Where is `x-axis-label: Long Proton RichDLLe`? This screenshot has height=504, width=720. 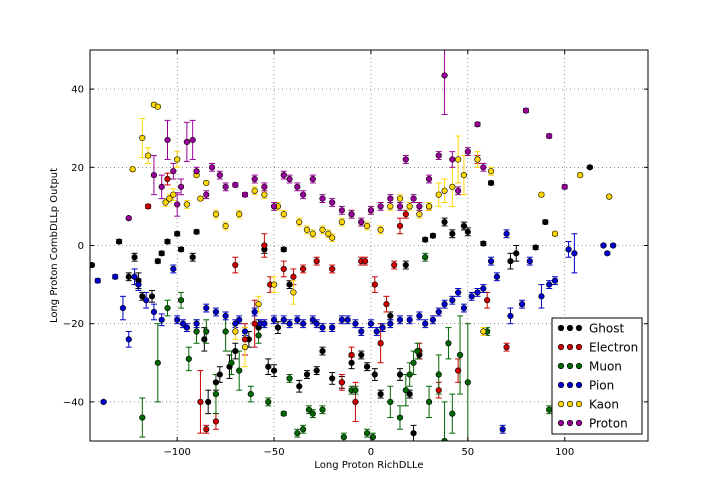
x-axis-label: Long Proton RichDLLe is located at coordinates (368, 465).